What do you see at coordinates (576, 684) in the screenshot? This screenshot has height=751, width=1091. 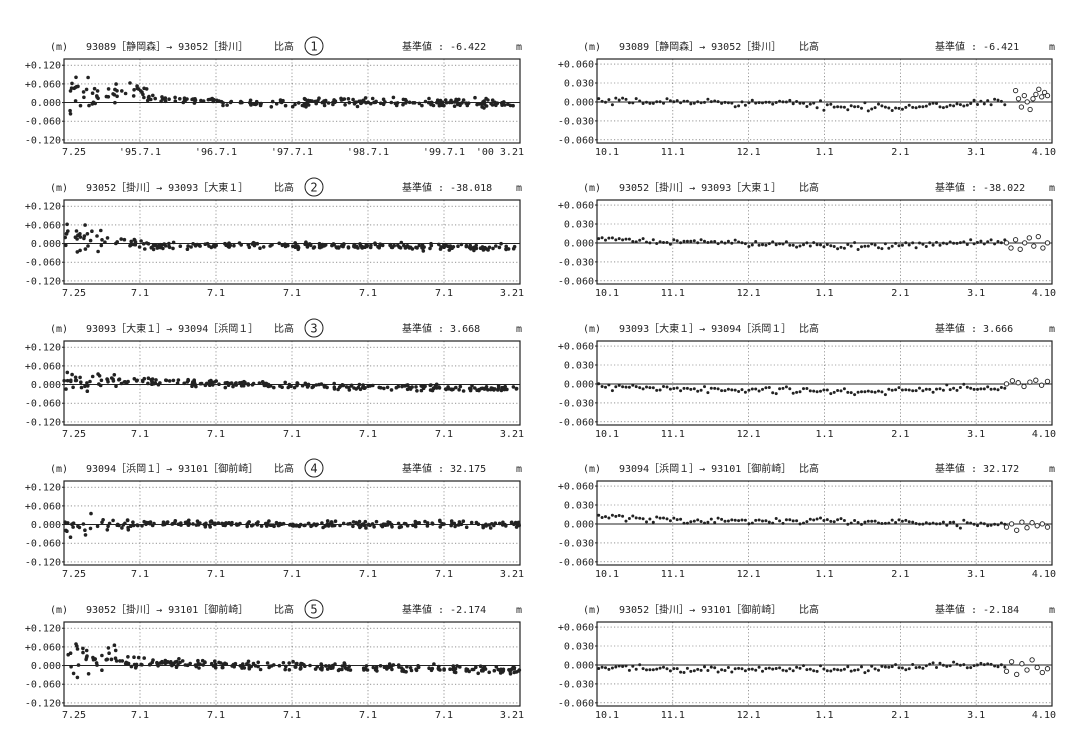 I see `y-tick-label: -0.030` at bounding box center [576, 684].